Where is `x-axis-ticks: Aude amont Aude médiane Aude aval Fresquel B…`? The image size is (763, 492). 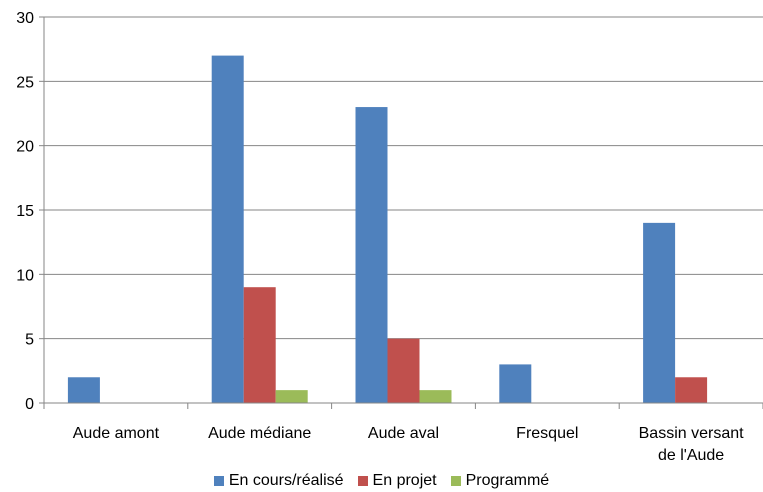
x-axis-ticks: Aude amont Aude médiane Aude aval Fresquel B… is located at coordinates (408, 444).